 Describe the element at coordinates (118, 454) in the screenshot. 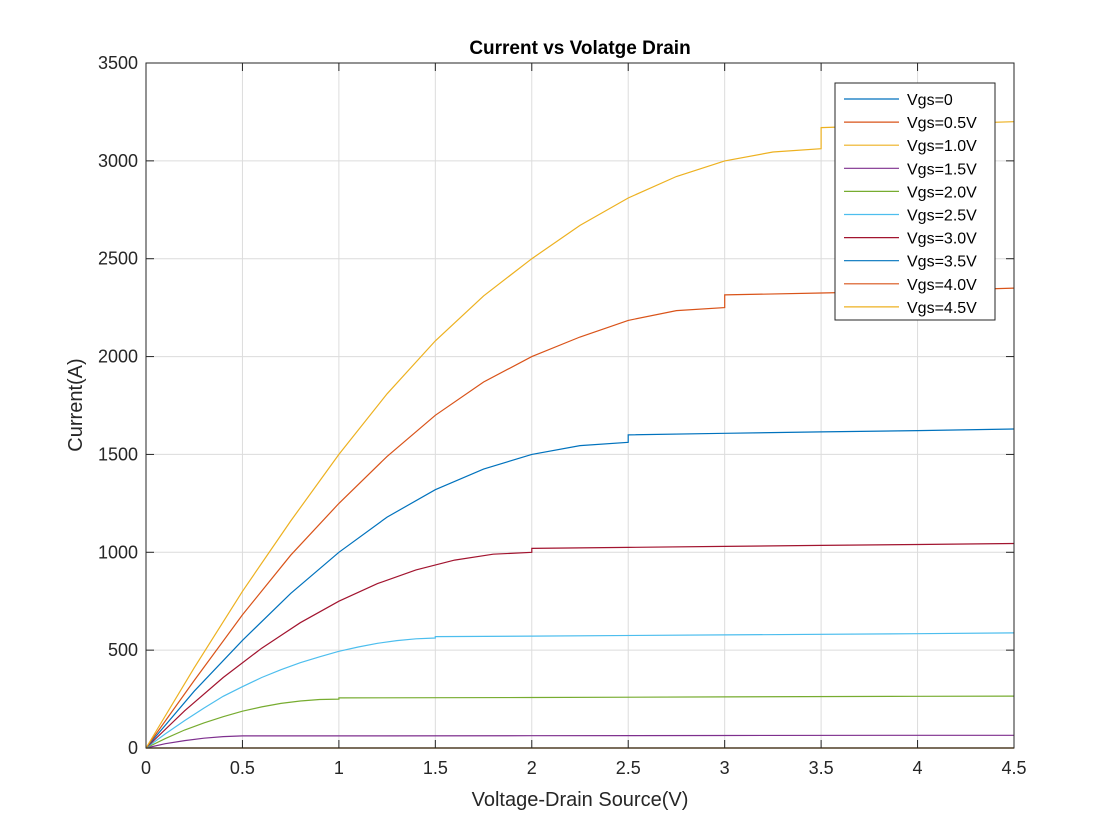

I see `y-tick-label: 1500` at that location.